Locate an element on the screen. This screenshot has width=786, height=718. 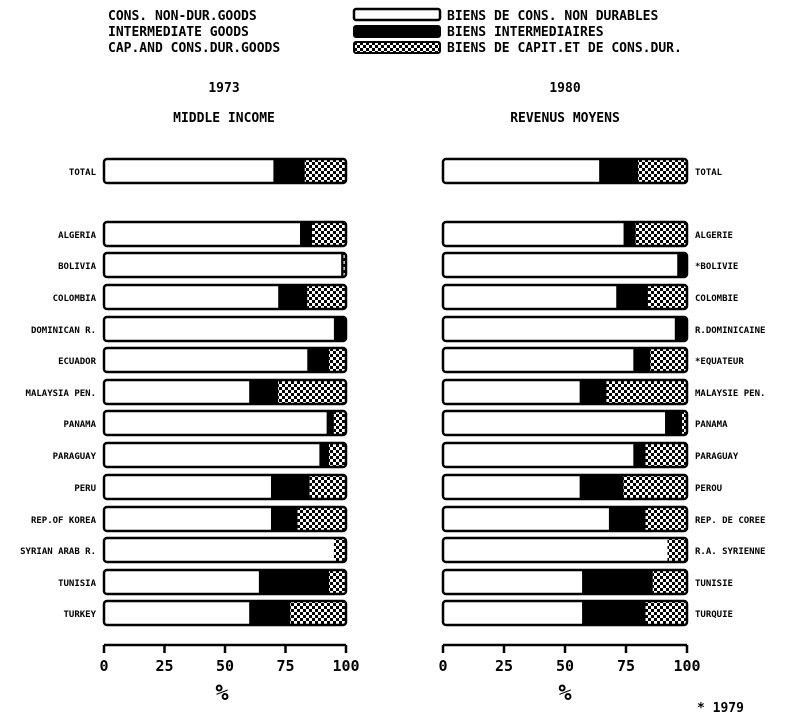
legend-en-2: INTERMEDIATE GOODS is located at coordinates (178, 32).